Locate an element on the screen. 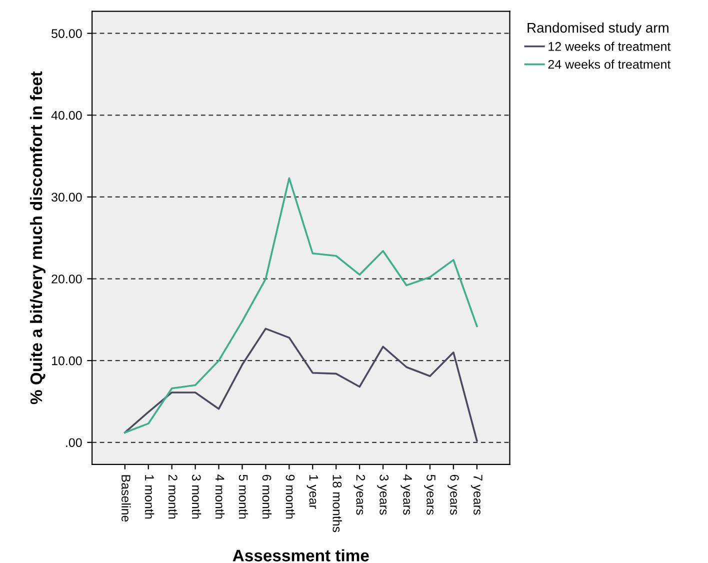 This screenshot has height=563, width=708. legend-label: 12 weeks of treatment is located at coordinates (609, 46).